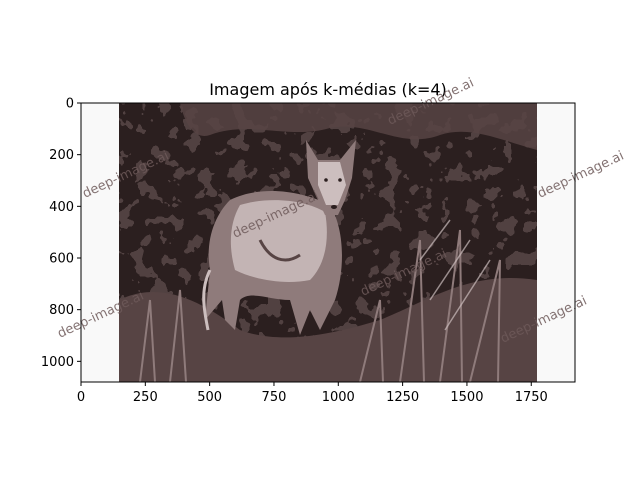 This screenshot has height=480, width=640. Describe the element at coordinates (61, 233) in the screenshot. I see `y-axis: 0 200 400 600 800 1000` at that location.